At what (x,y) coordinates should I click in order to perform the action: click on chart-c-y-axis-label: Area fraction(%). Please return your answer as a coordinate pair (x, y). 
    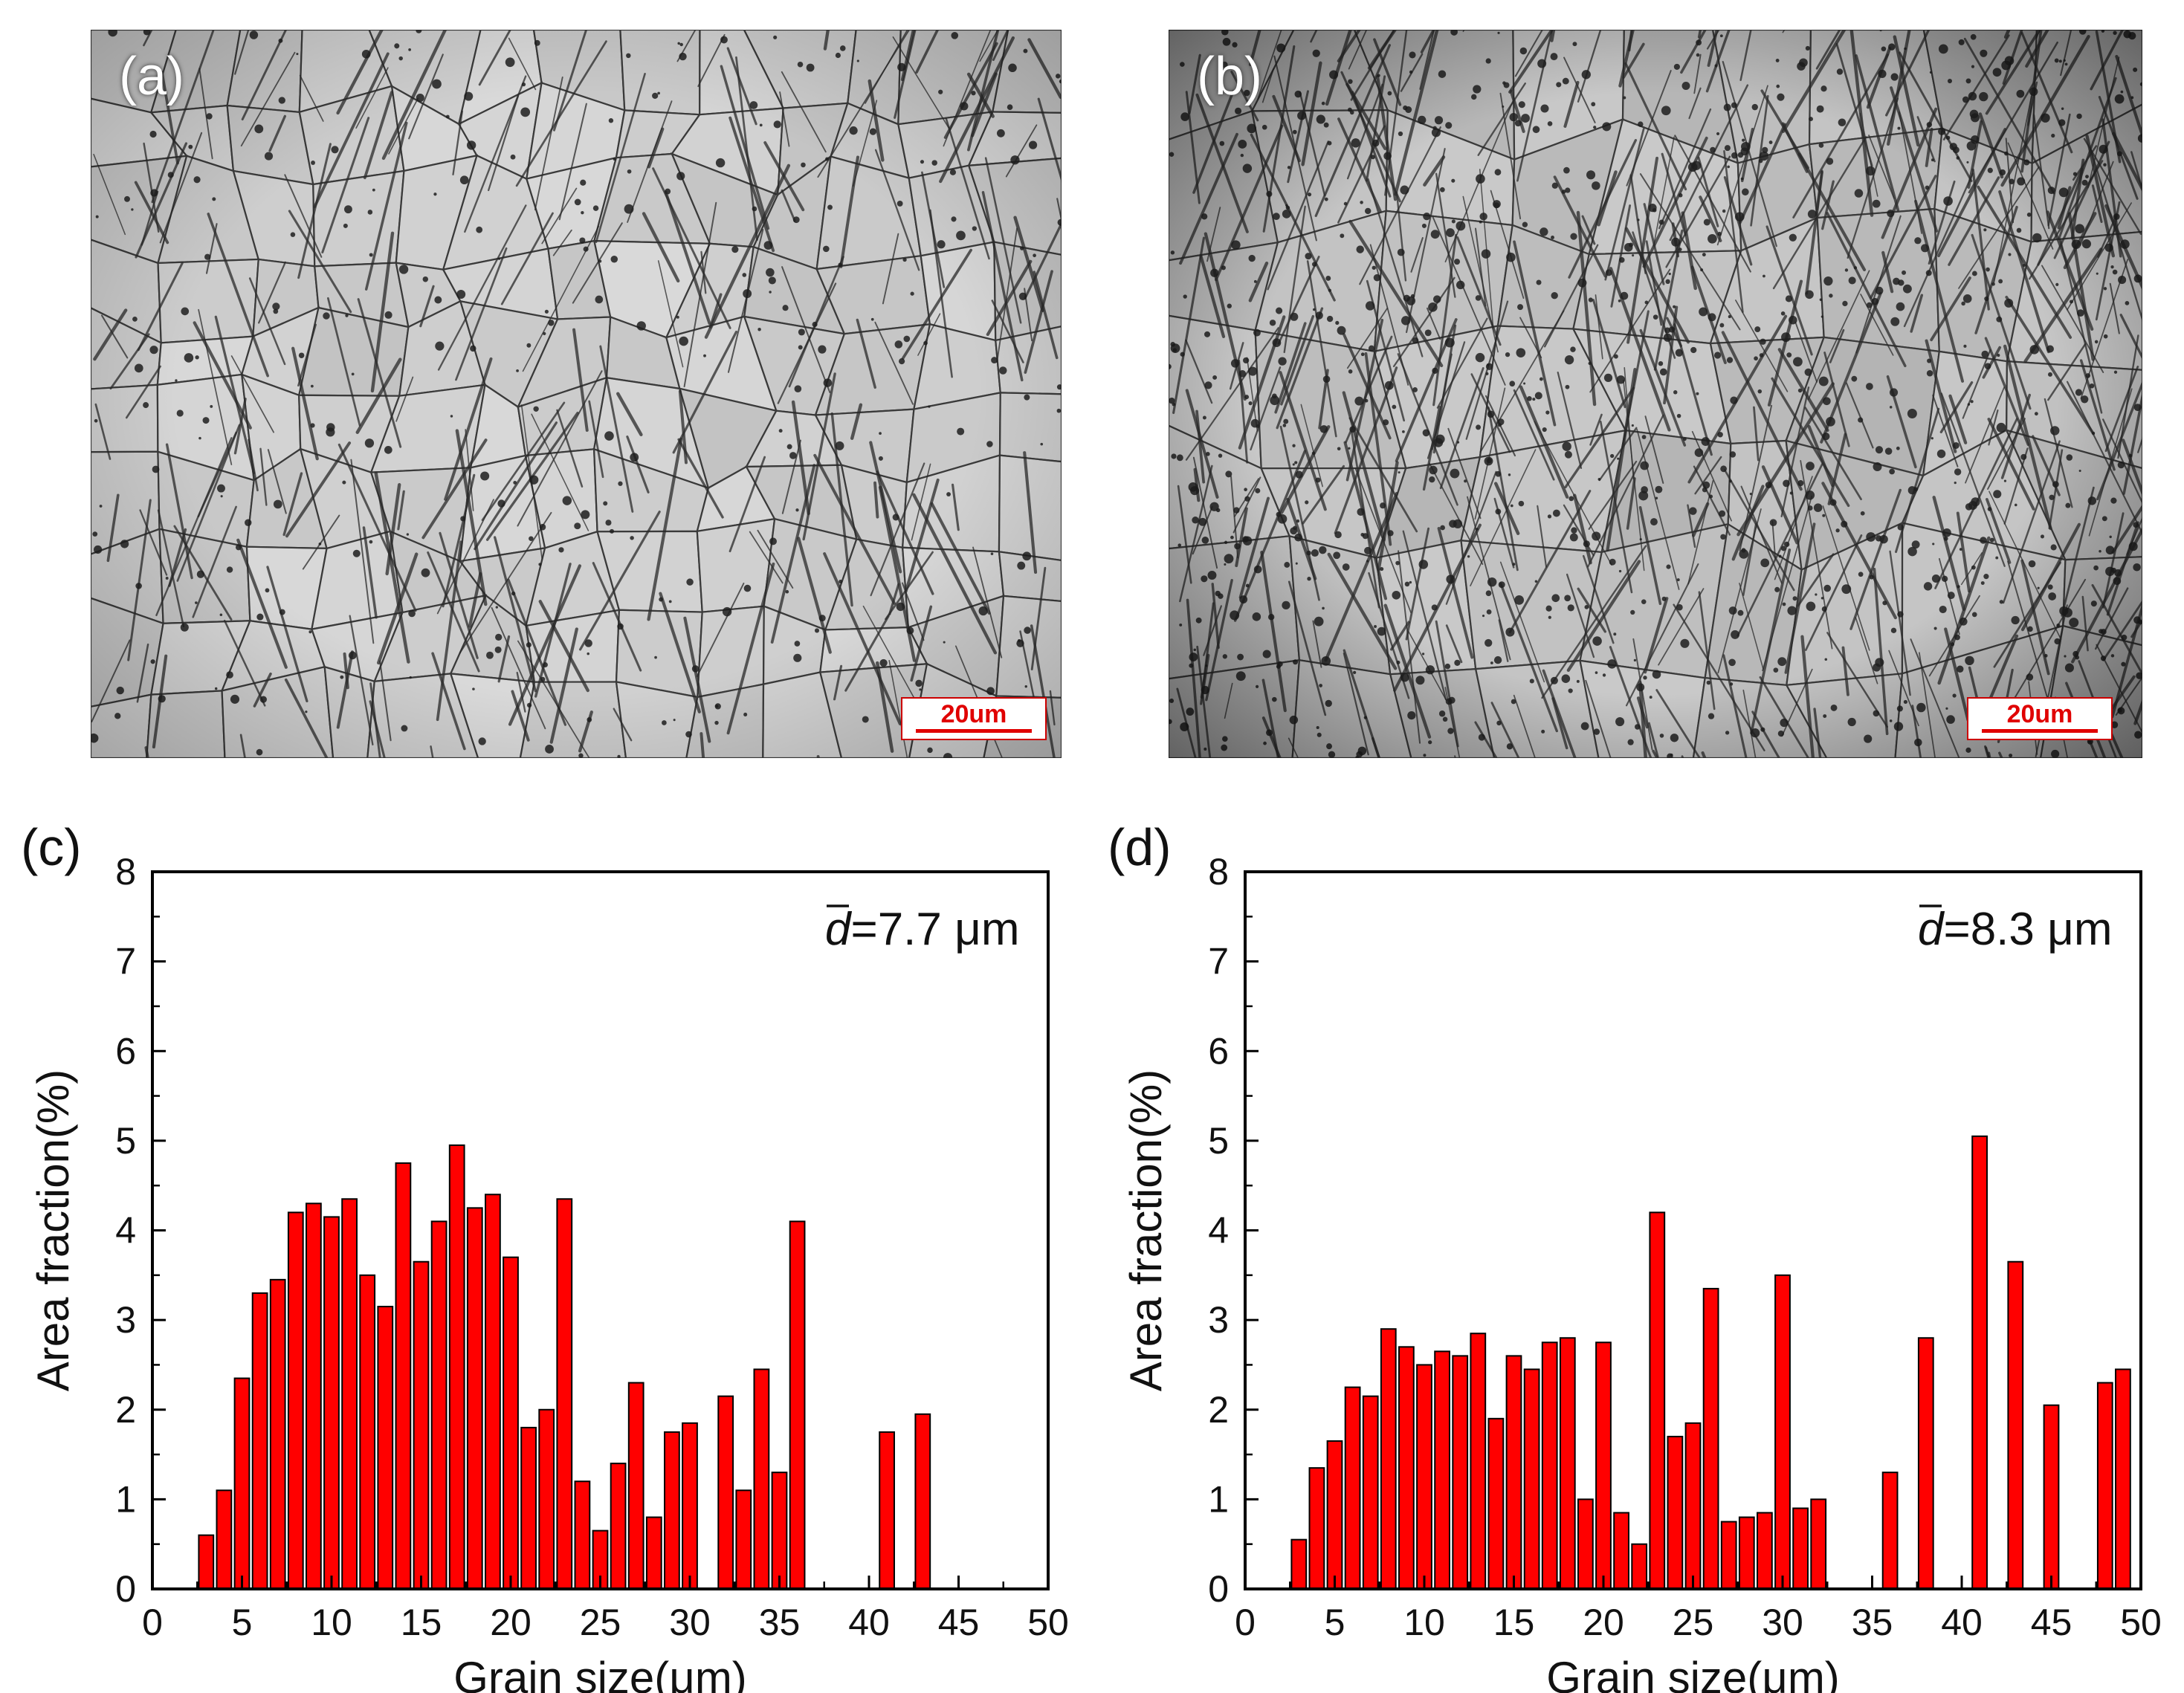
    Looking at the image, I should click on (53, 1230).